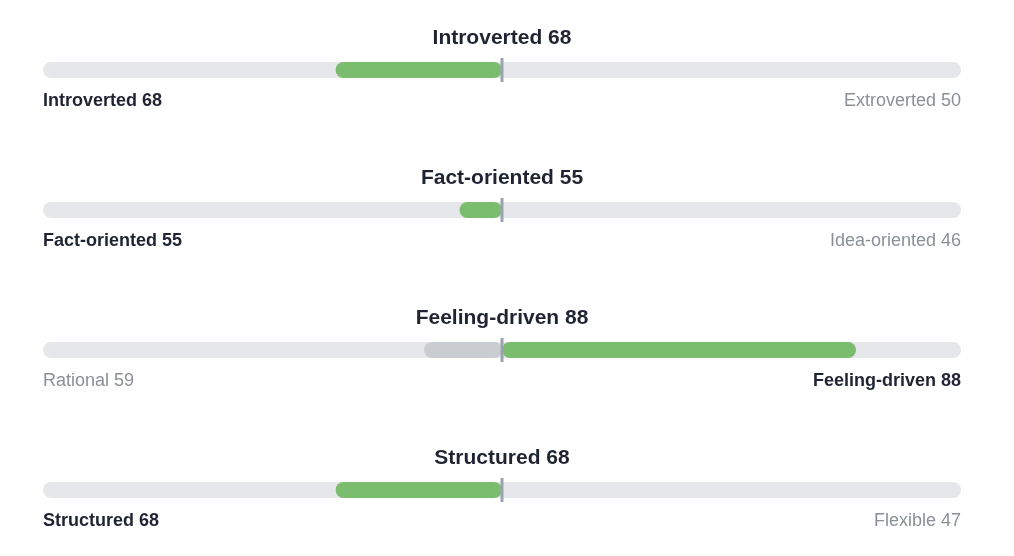 The width and height of the screenshot is (1014, 556). I want to click on text: Flexible 47, so click(917, 520).